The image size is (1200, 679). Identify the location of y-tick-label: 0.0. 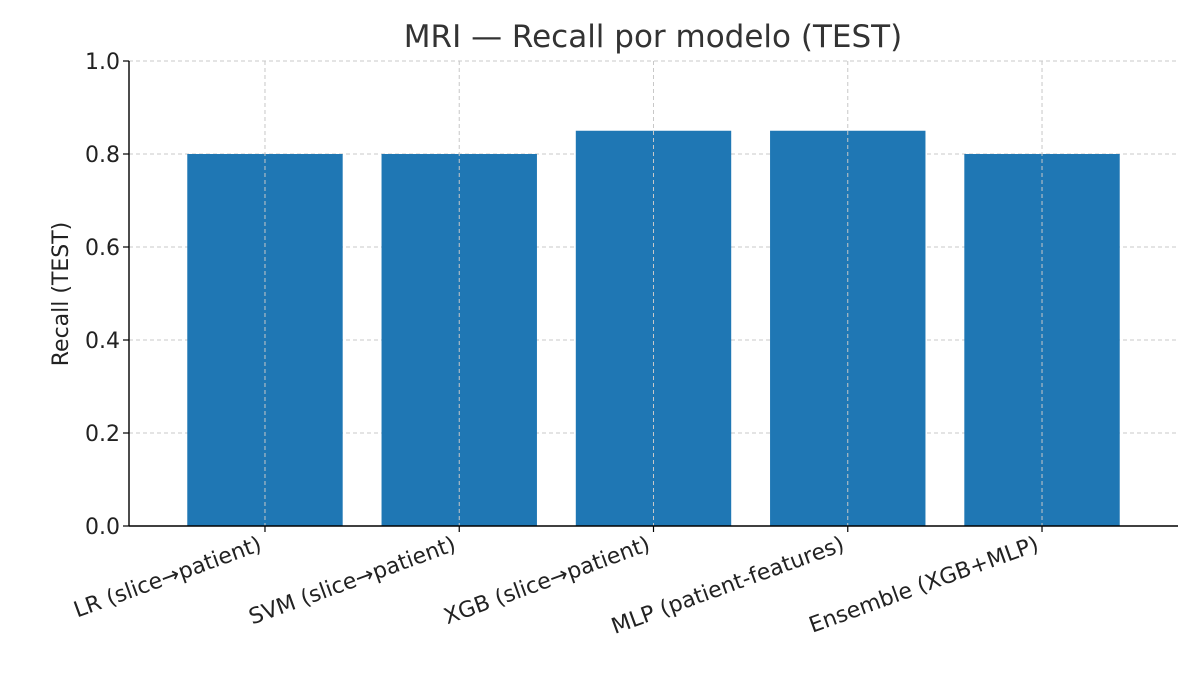
(102, 527).